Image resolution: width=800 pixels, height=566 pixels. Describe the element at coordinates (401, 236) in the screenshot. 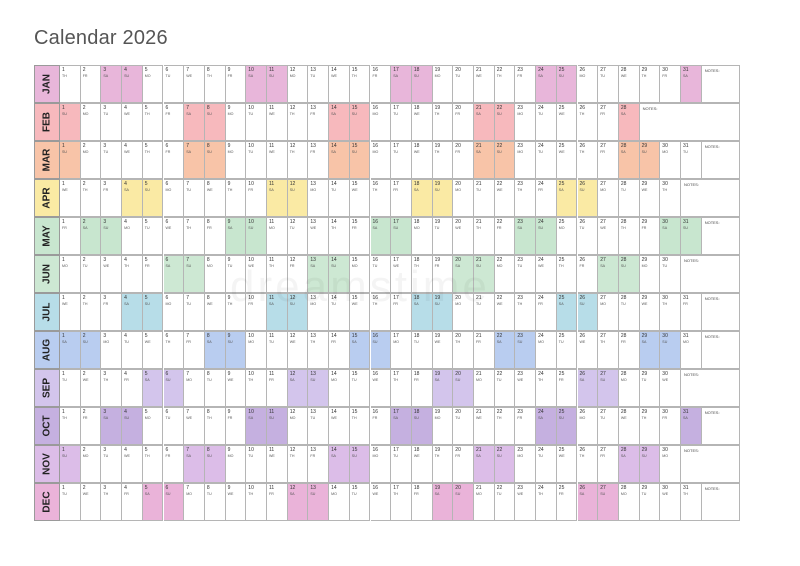

I see `day-cell: 17 SU` at that location.